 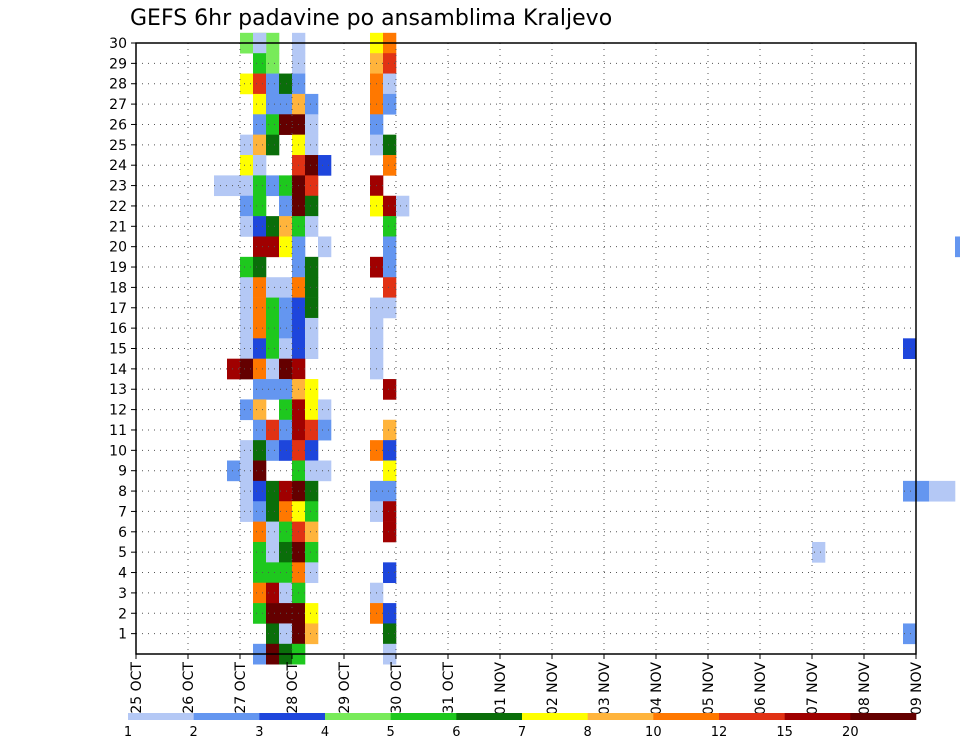 What do you see at coordinates (118, 309) in the screenshot?
I see `y-tick-label: 17` at bounding box center [118, 309].